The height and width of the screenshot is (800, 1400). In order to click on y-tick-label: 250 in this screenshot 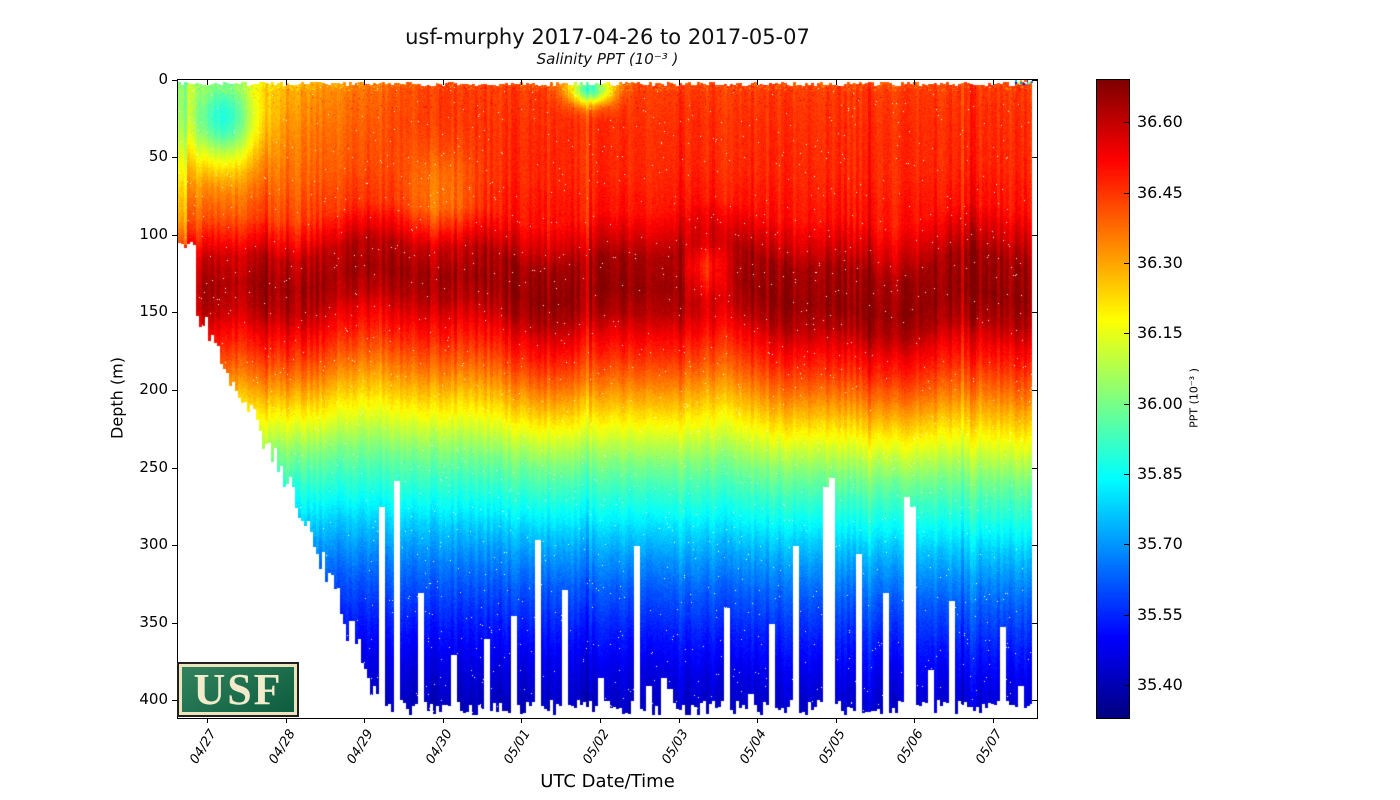, I will do `click(153, 467)`.